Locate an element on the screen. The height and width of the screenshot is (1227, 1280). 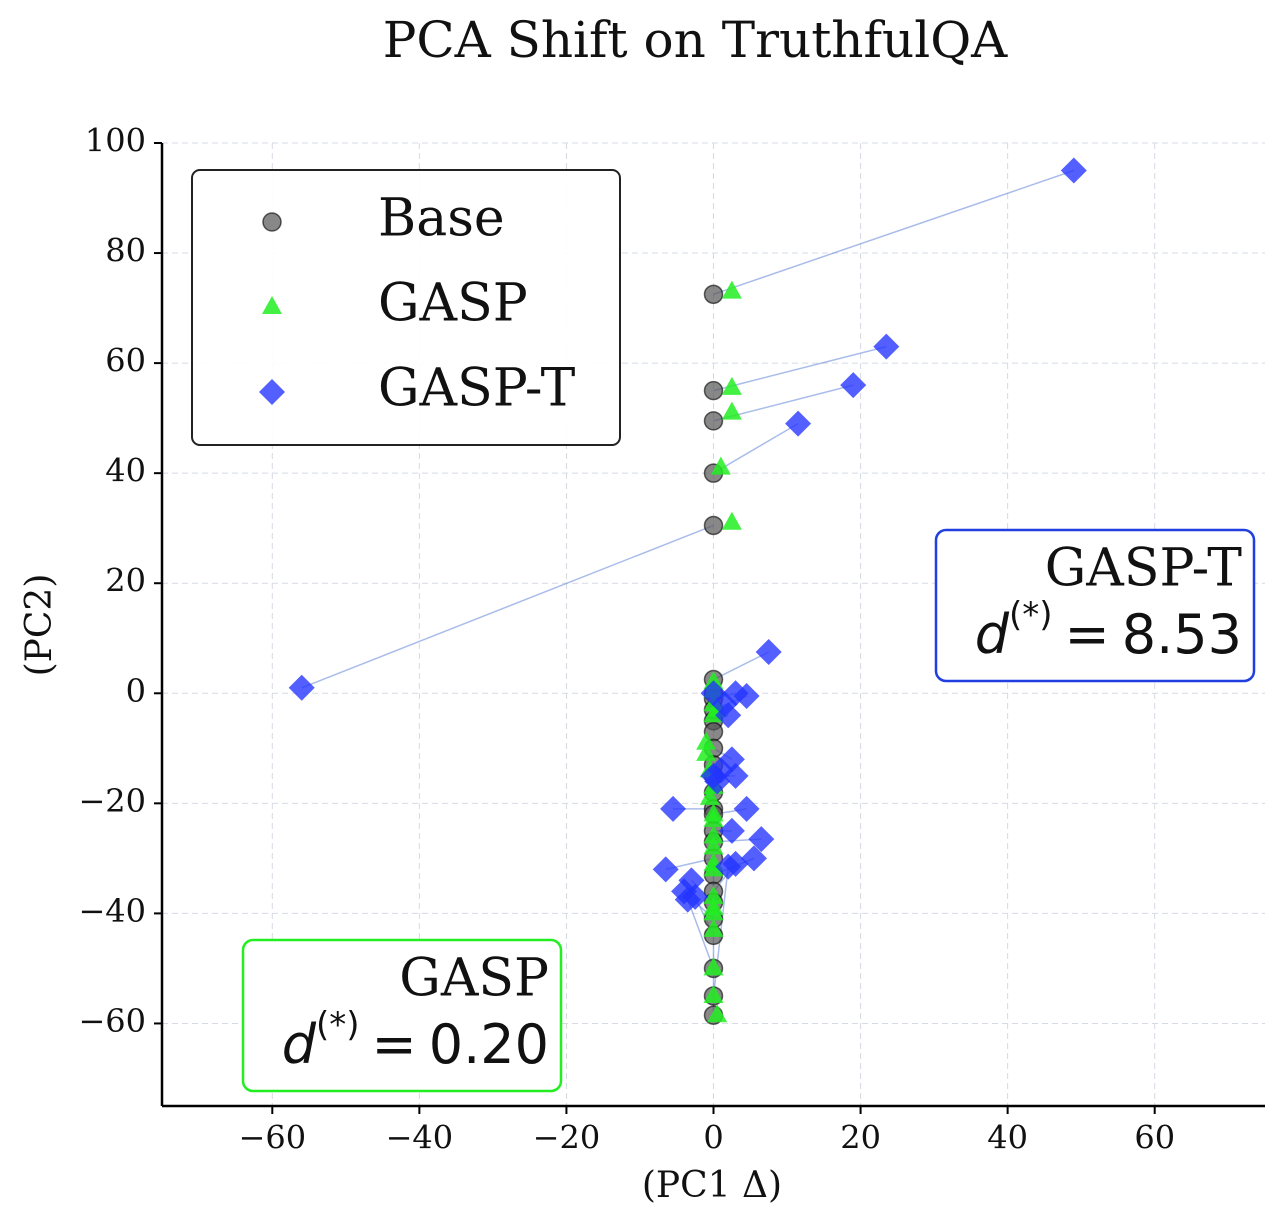
y-tick-label: −40 is located at coordinates (112, 911).